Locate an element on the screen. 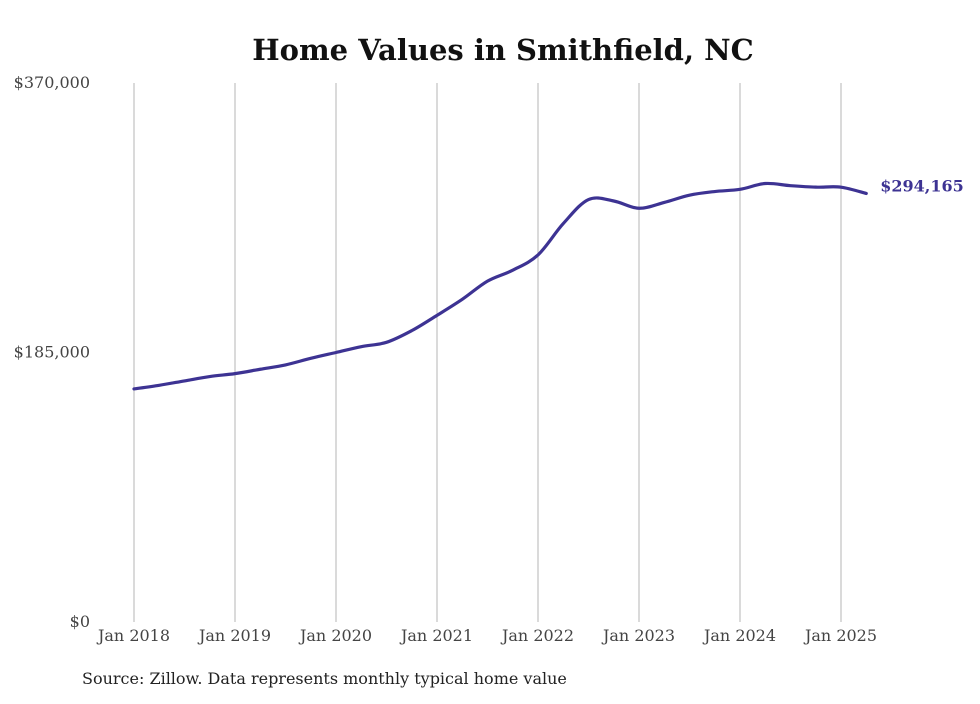  y-tick-label: $0 is located at coordinates (80, 621).